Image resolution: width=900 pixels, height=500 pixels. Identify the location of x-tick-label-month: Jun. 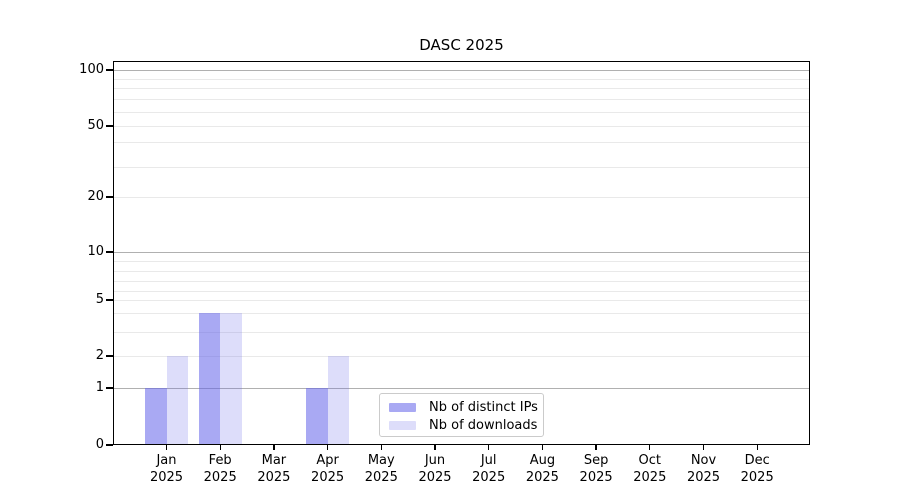
(435, 460).